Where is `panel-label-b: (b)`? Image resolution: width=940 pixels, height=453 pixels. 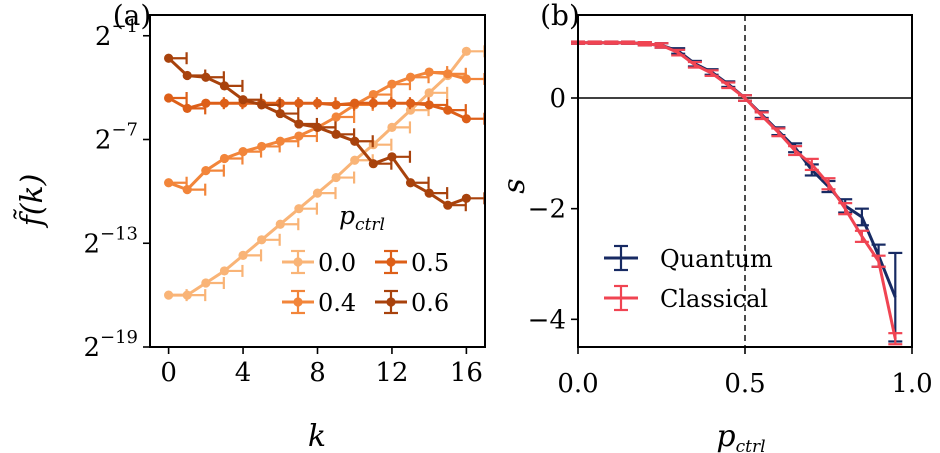 panel-label-b: (b) is located at coordinates (560, 16).